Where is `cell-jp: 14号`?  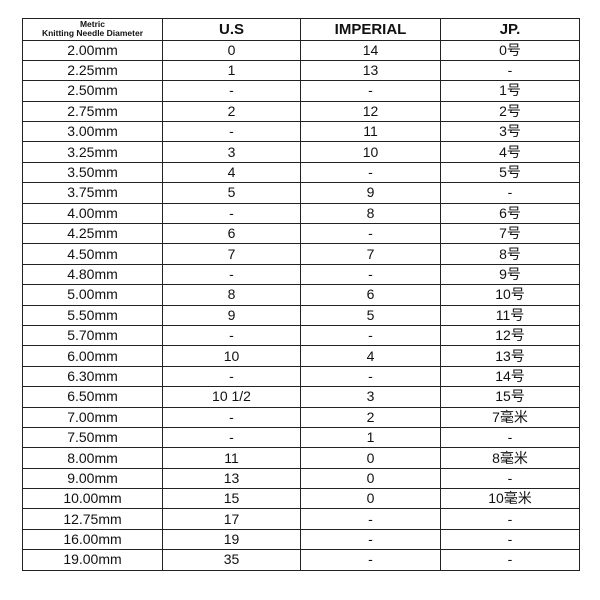
cell-jp: 14号 is located at coordinates (510, 376).